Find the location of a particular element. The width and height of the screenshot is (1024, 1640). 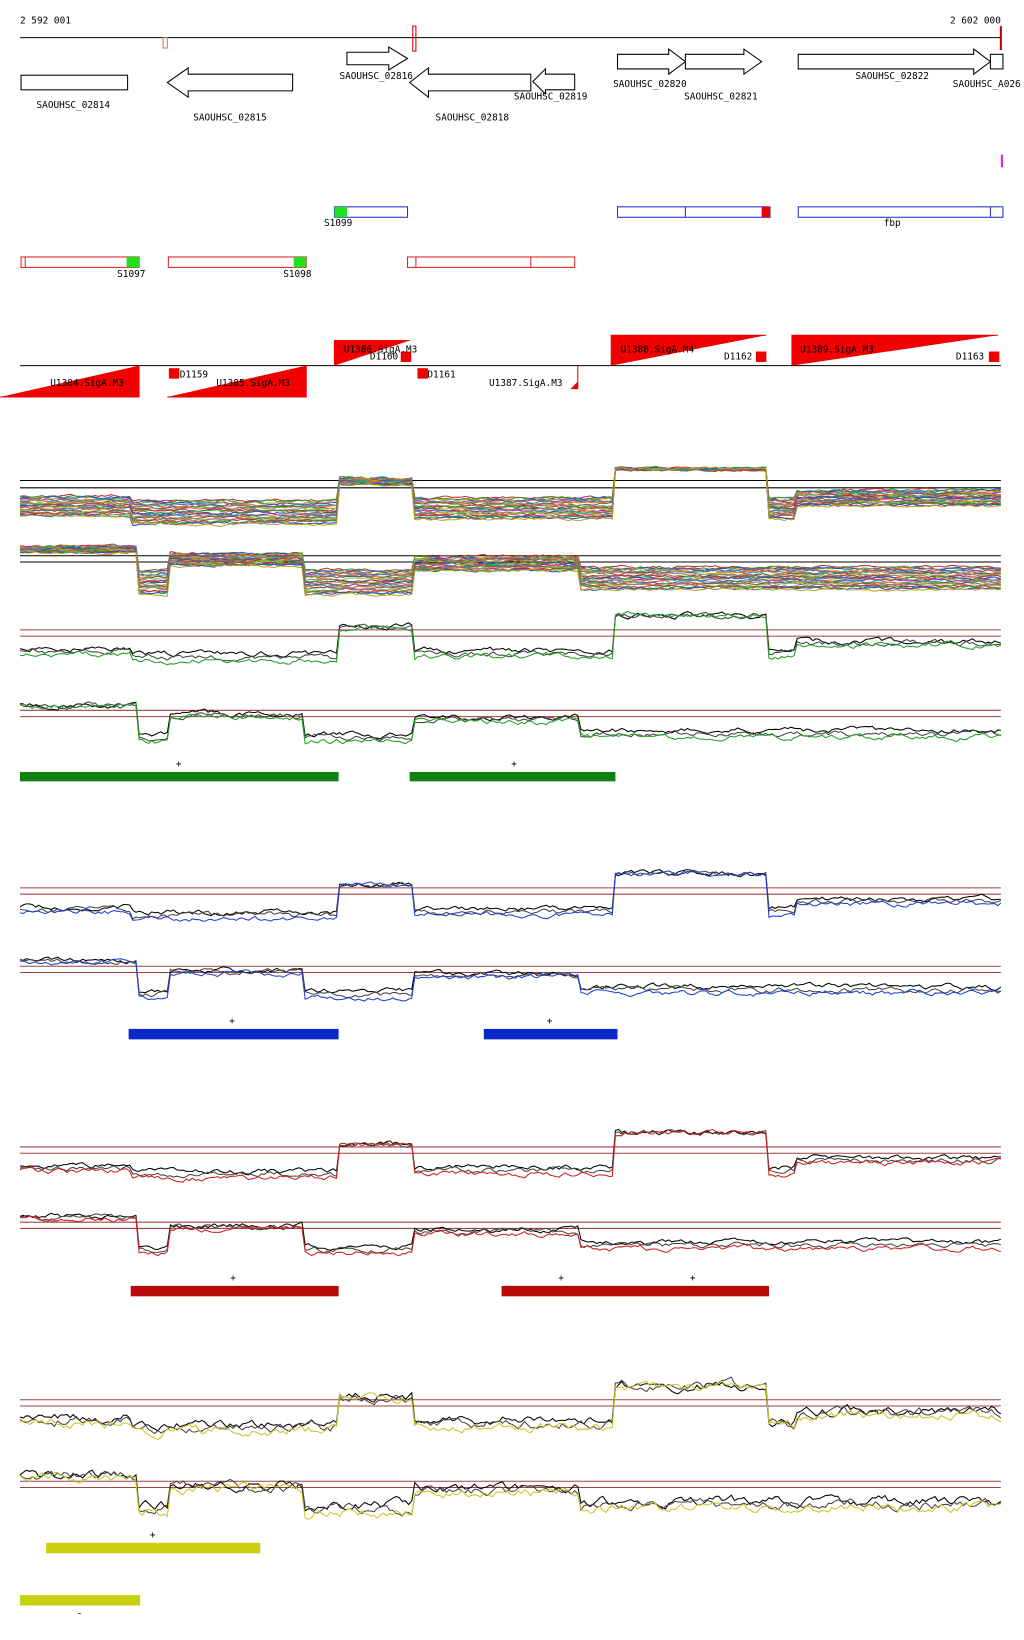

strand-sign: - is located at coordinates (80, 1613).